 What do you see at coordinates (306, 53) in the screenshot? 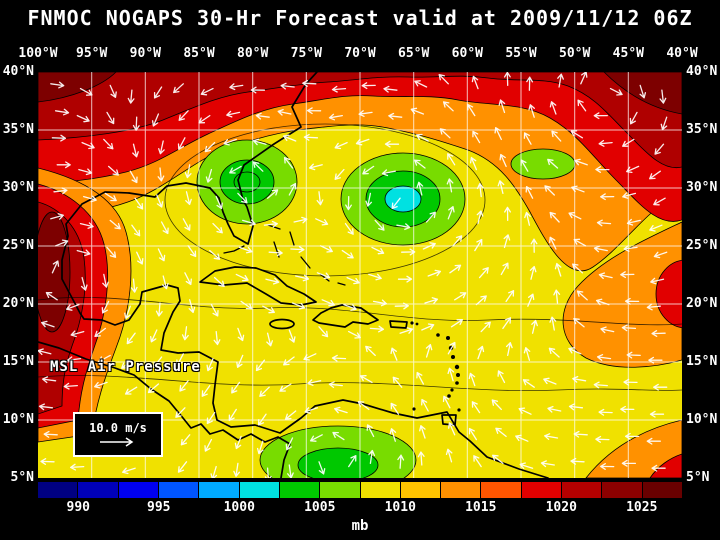
I see `lon-label: 75°W` at bounding box center [306, 53].